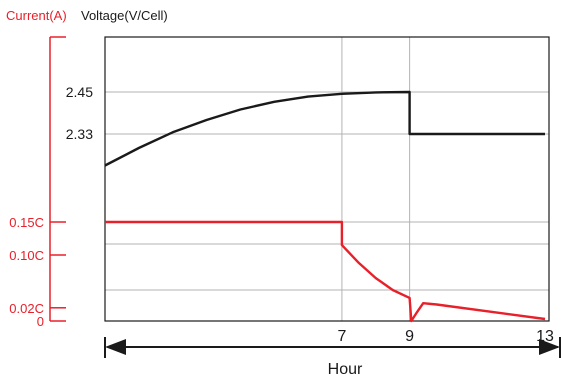 The height and width of the screenshot is (378, 561). Describe the element at coordinates (409, 336) in the screenshot. I see `x-tick-label: 9` at that location.